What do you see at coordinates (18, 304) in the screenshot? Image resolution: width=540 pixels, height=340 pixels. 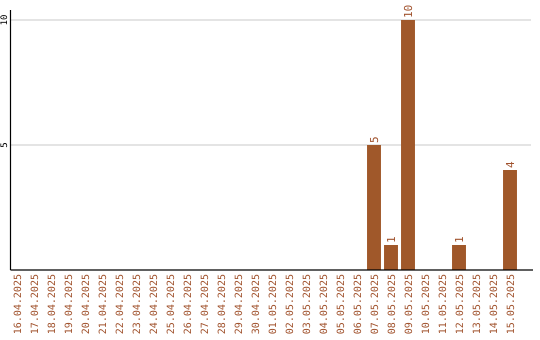 I see `x-tick-label: 16.04.2025` at bounding box center [18, 304].